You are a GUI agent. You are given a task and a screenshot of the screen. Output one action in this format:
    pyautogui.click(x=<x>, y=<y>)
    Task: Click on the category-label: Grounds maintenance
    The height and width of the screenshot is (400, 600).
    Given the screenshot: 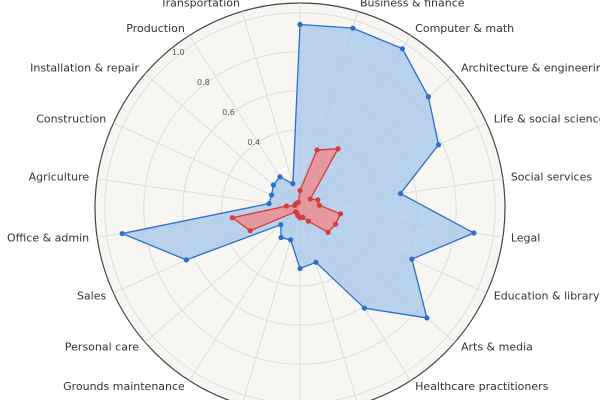 What is the action you would take?
    pyautogui.click(x=124, y=386)
    